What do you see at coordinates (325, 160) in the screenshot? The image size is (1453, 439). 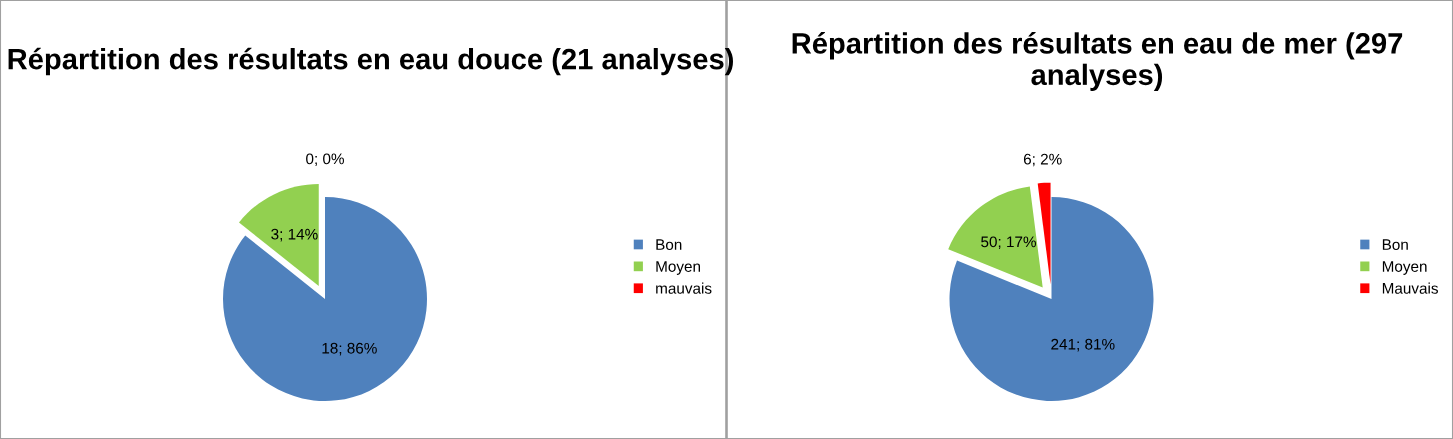 I see `text: 0; 0%` at bounding box center [325, 160].